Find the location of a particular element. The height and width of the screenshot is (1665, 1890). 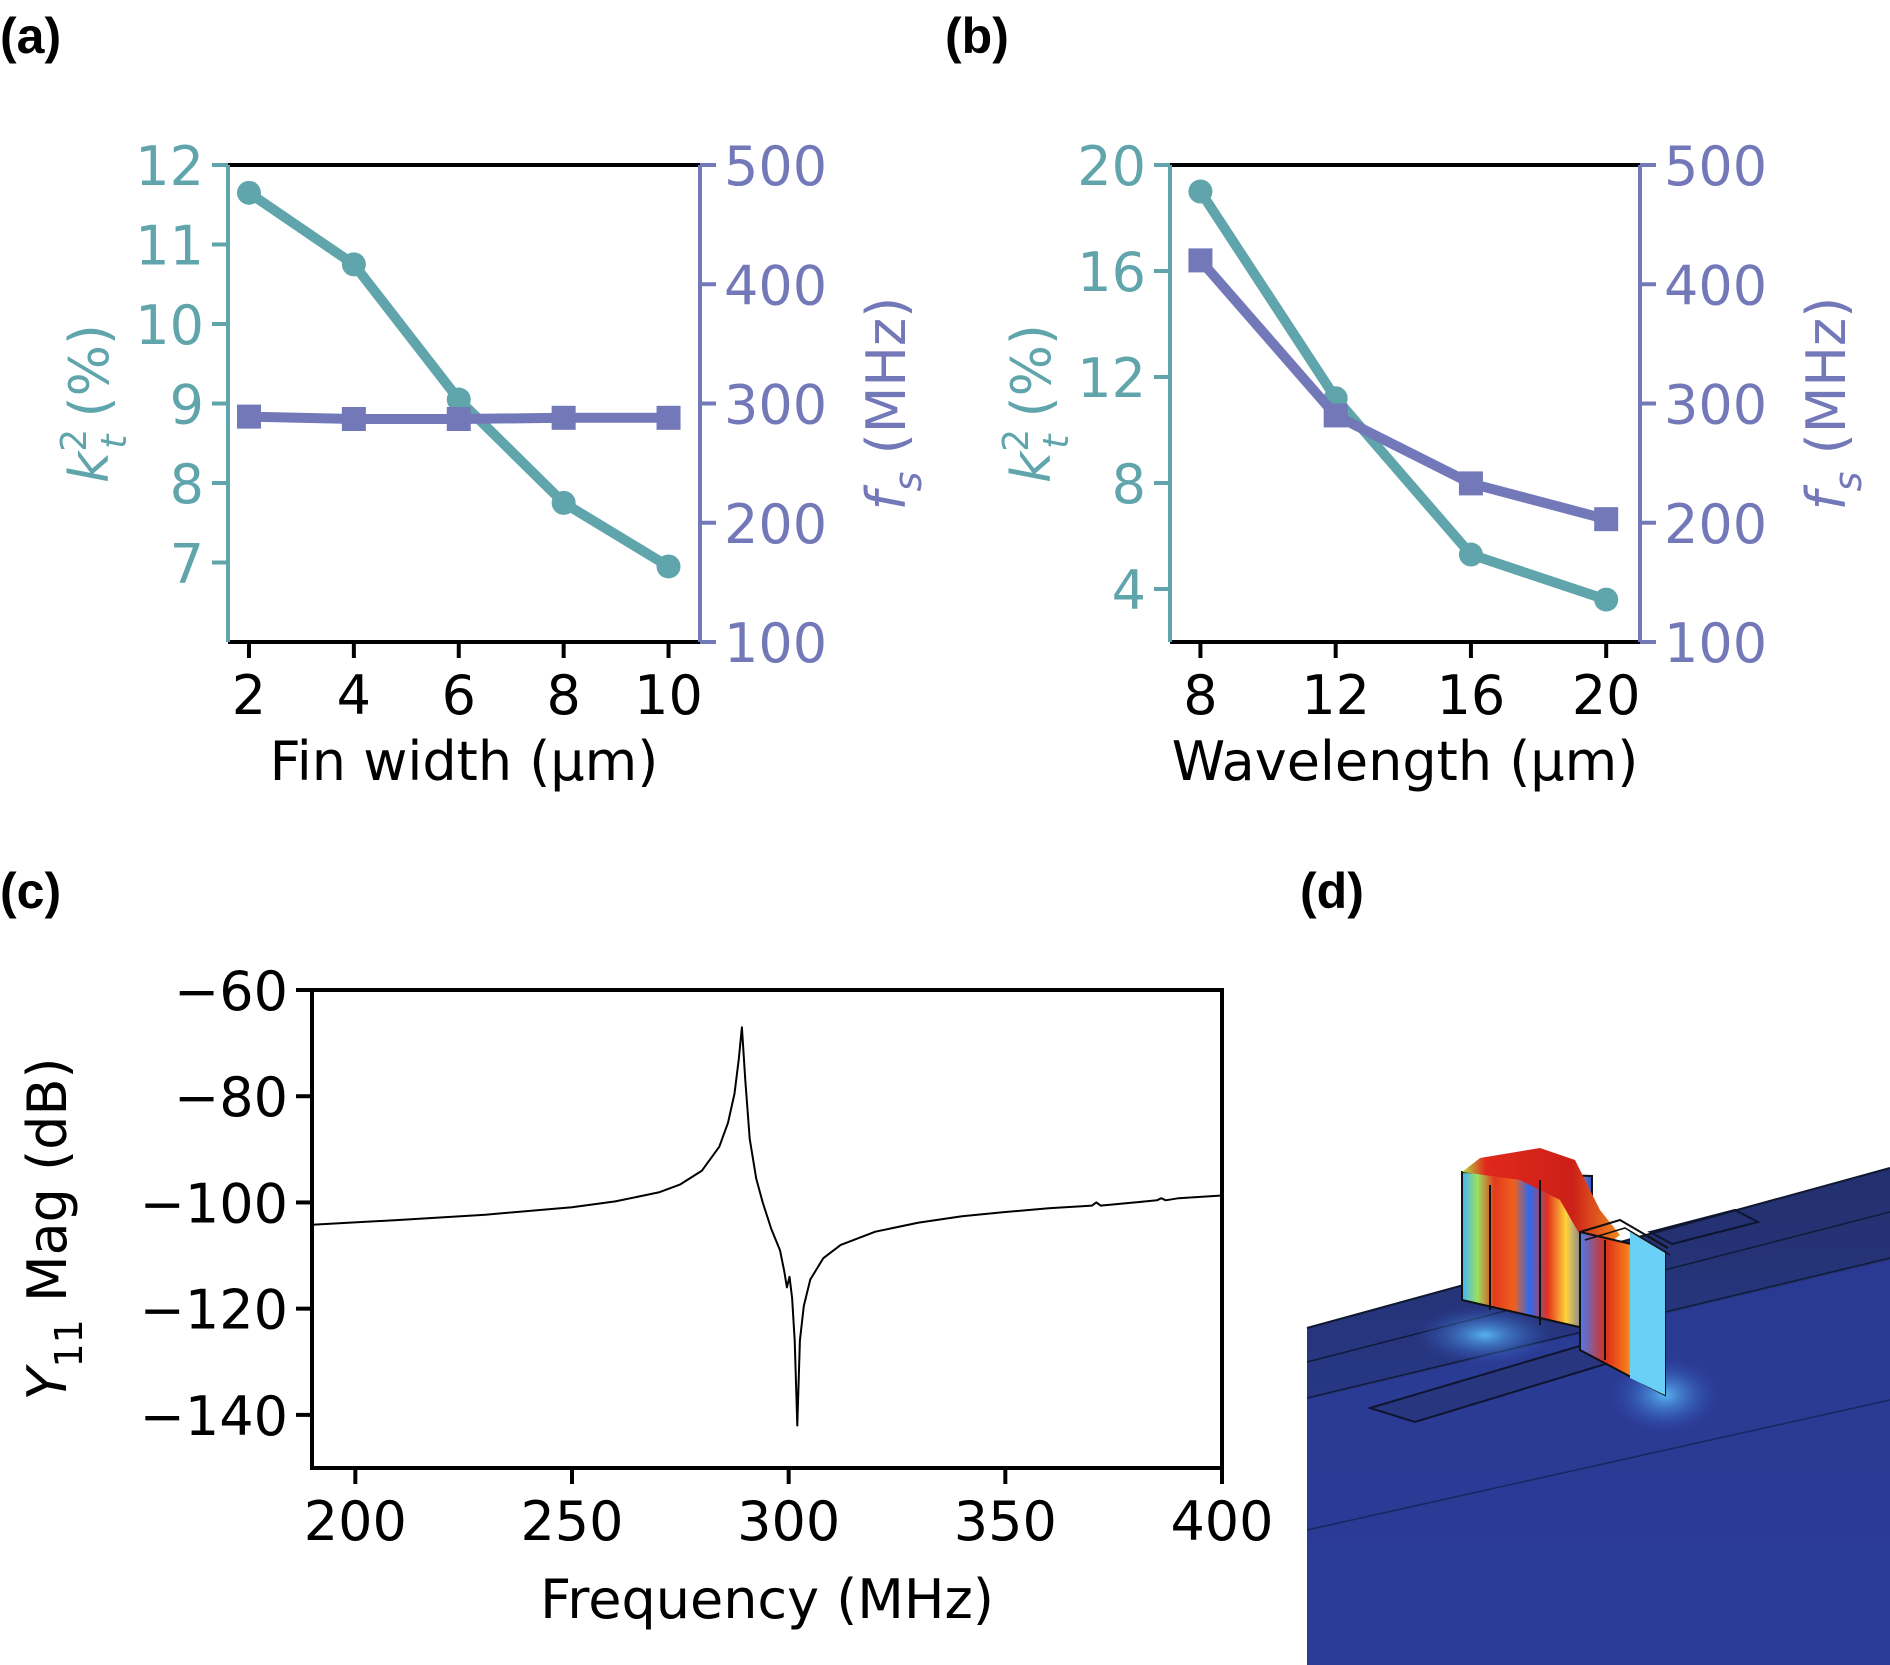

x-axis-label: Fin width (μm) is located at coordinates (464, 761).